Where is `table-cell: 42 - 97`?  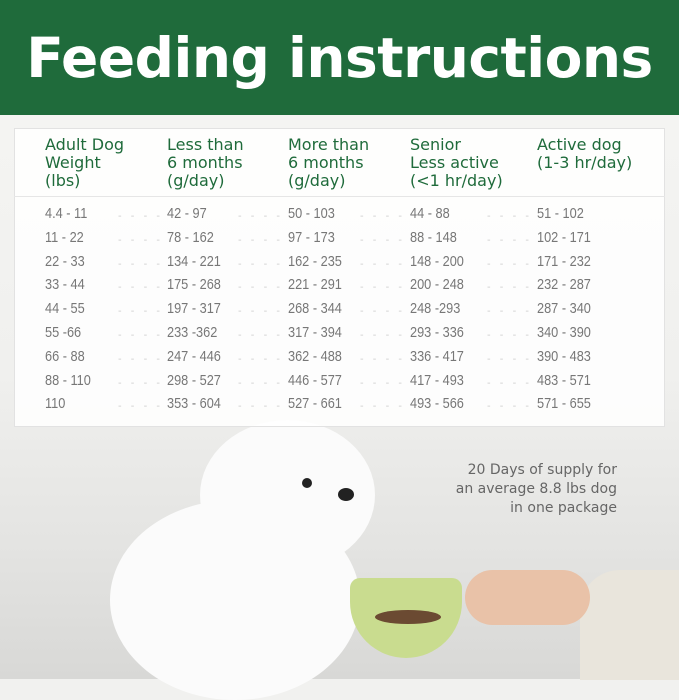 table-cell: 42 - 97 is located at coordinates (187, 213).